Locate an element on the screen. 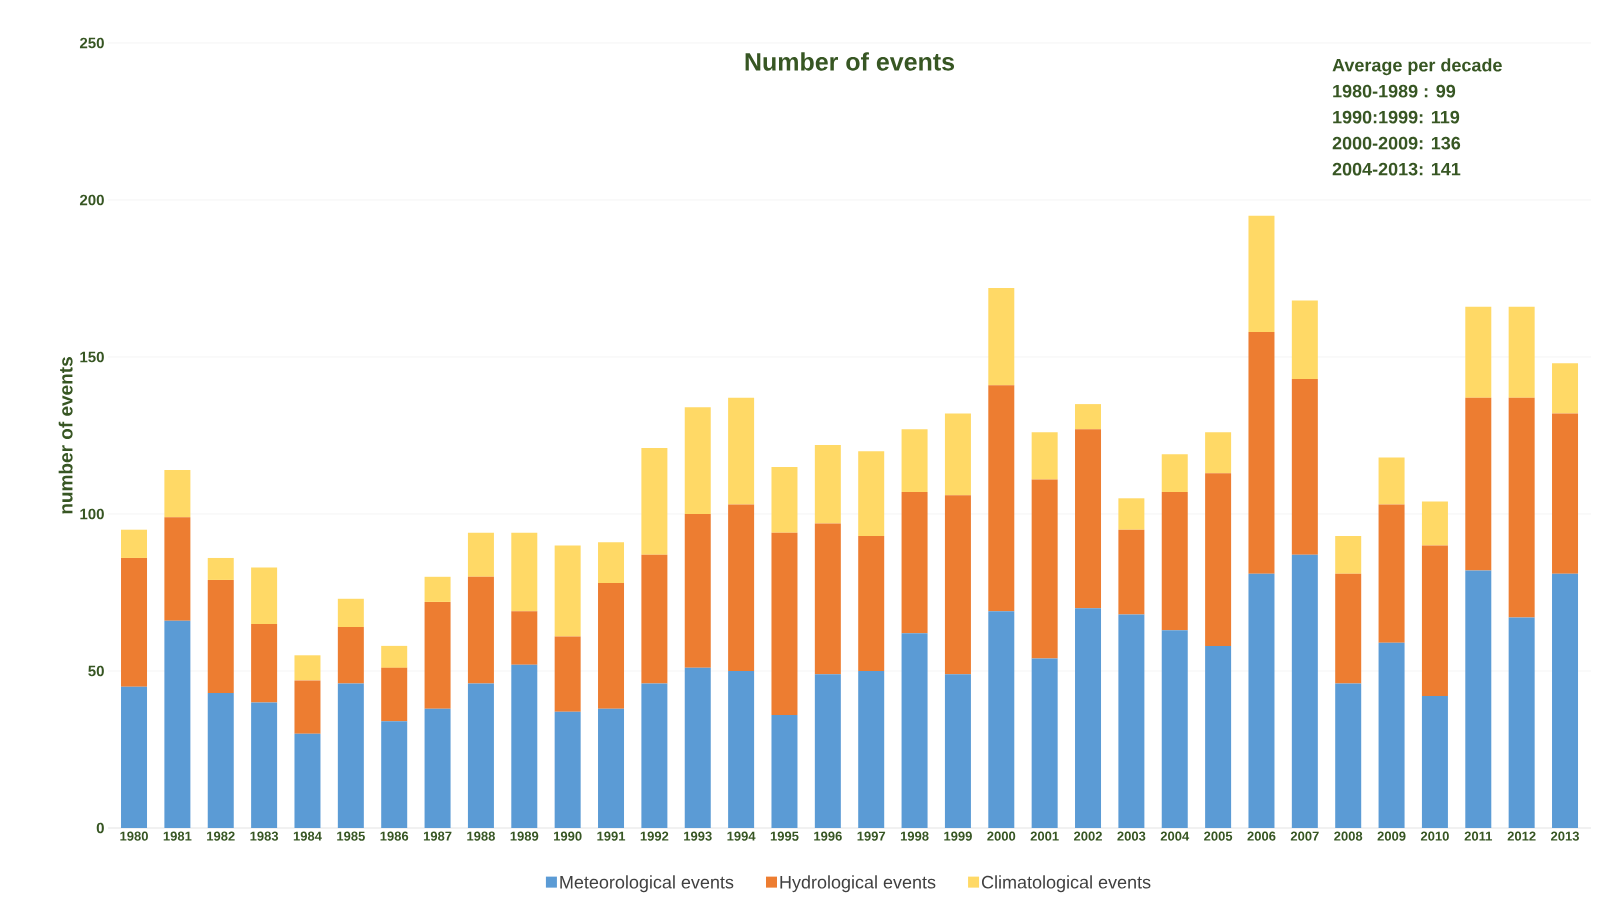  x-tick-label: 2007 is located at coordinates (1304, 836).